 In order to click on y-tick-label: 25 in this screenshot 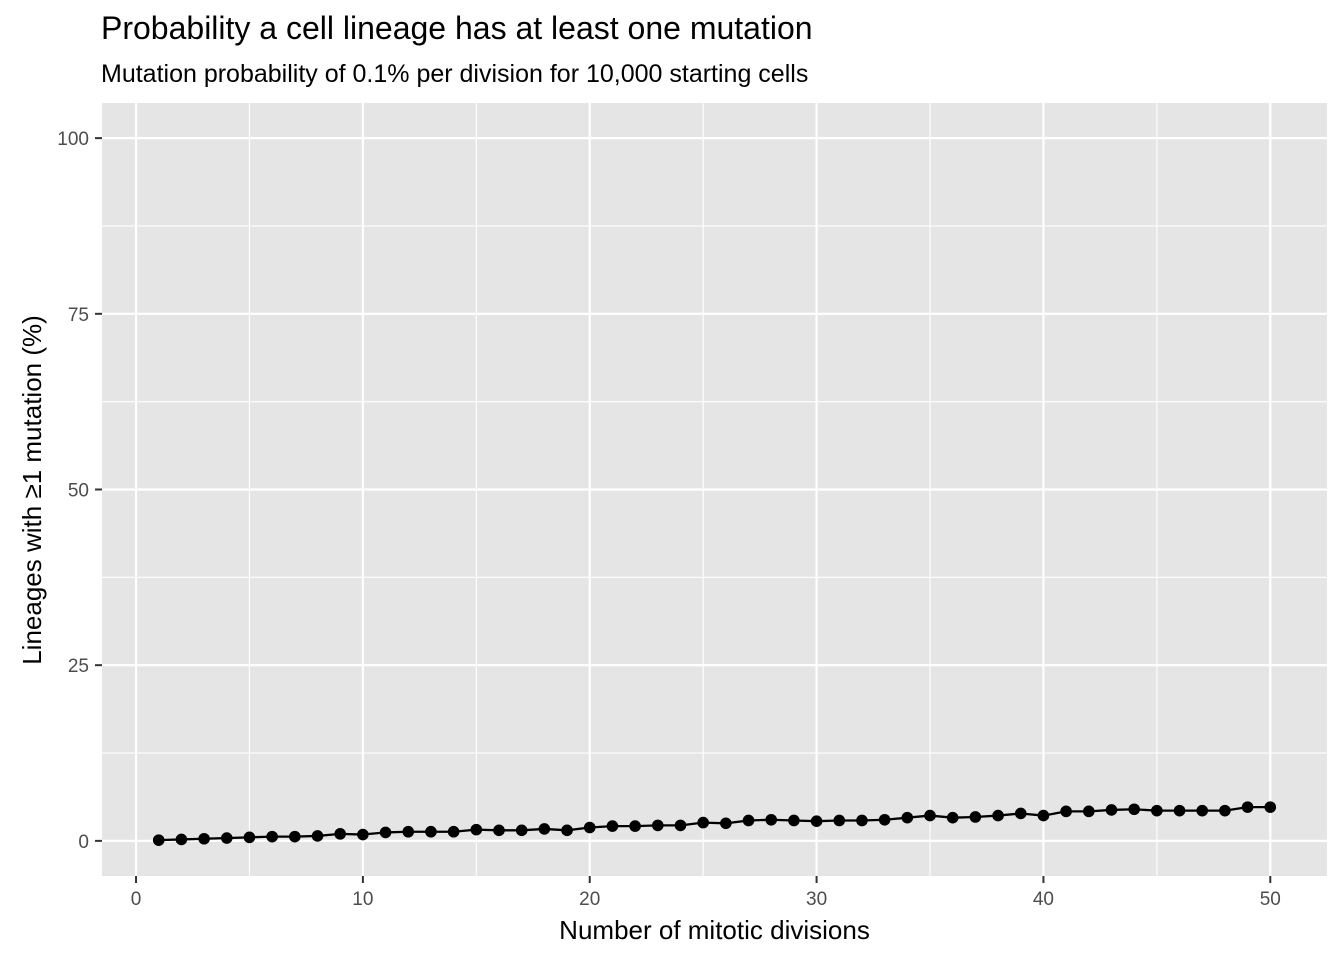, I will do `click(78, 666)`.